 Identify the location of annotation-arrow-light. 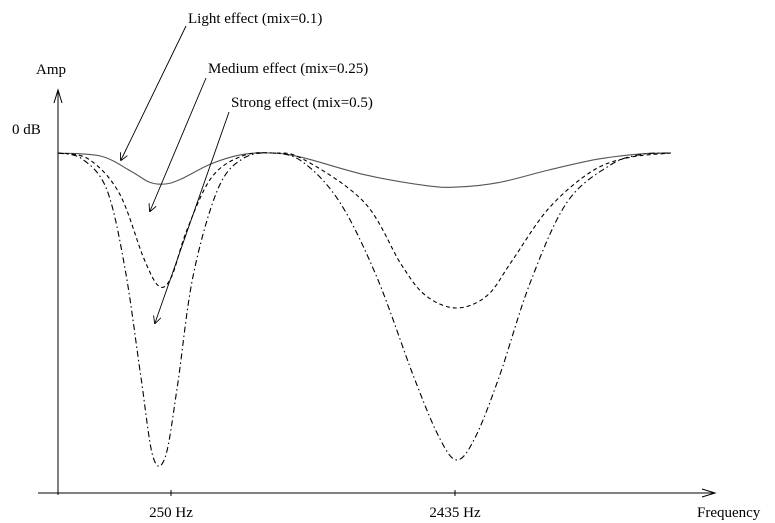
(154, 92).